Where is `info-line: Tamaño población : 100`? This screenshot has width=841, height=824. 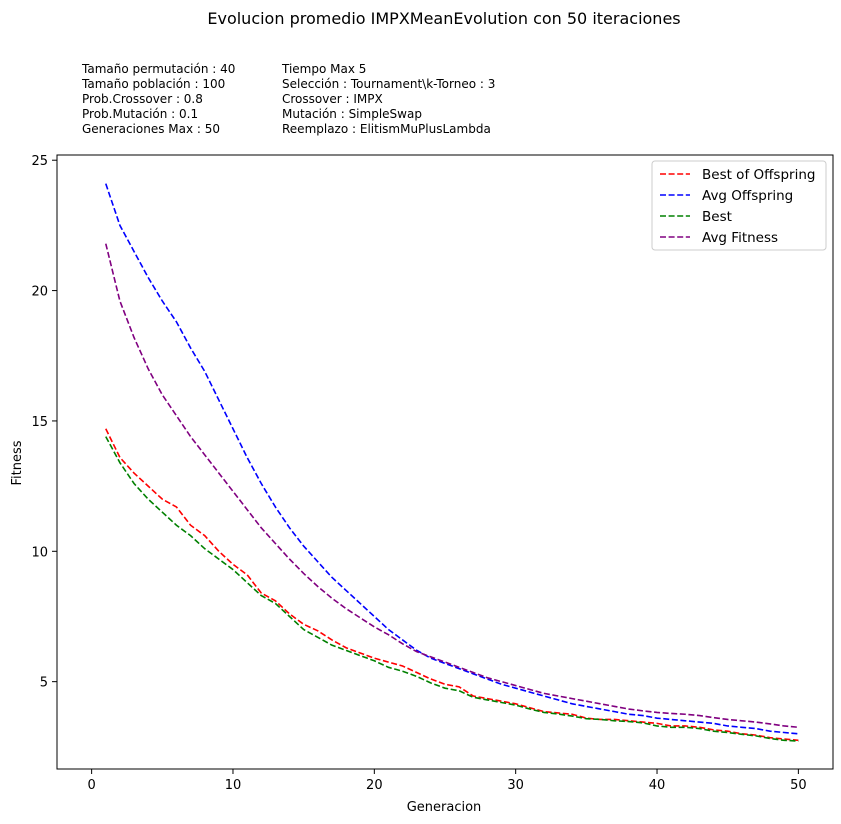 info-line: Tamaño población : 100 is located at coordinates (153, 84).